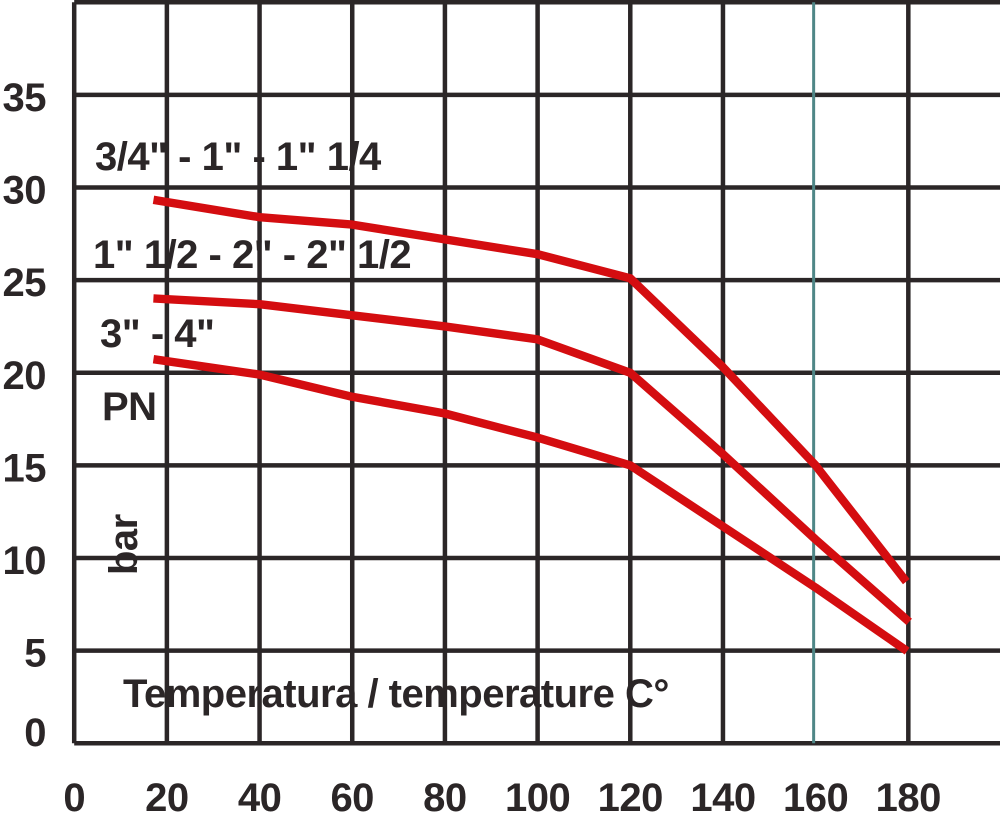 This screenshot has height=813, width=1000. I want to click on x-tick-label-0: 0, so click(74, 794).